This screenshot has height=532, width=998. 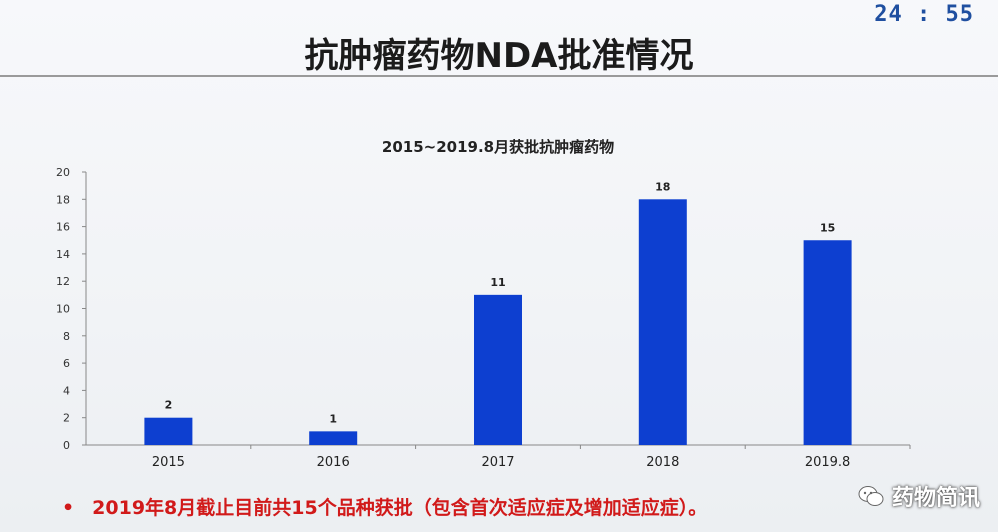 I want to click on x-tick-label: 2018, so click(x=662, y=462).